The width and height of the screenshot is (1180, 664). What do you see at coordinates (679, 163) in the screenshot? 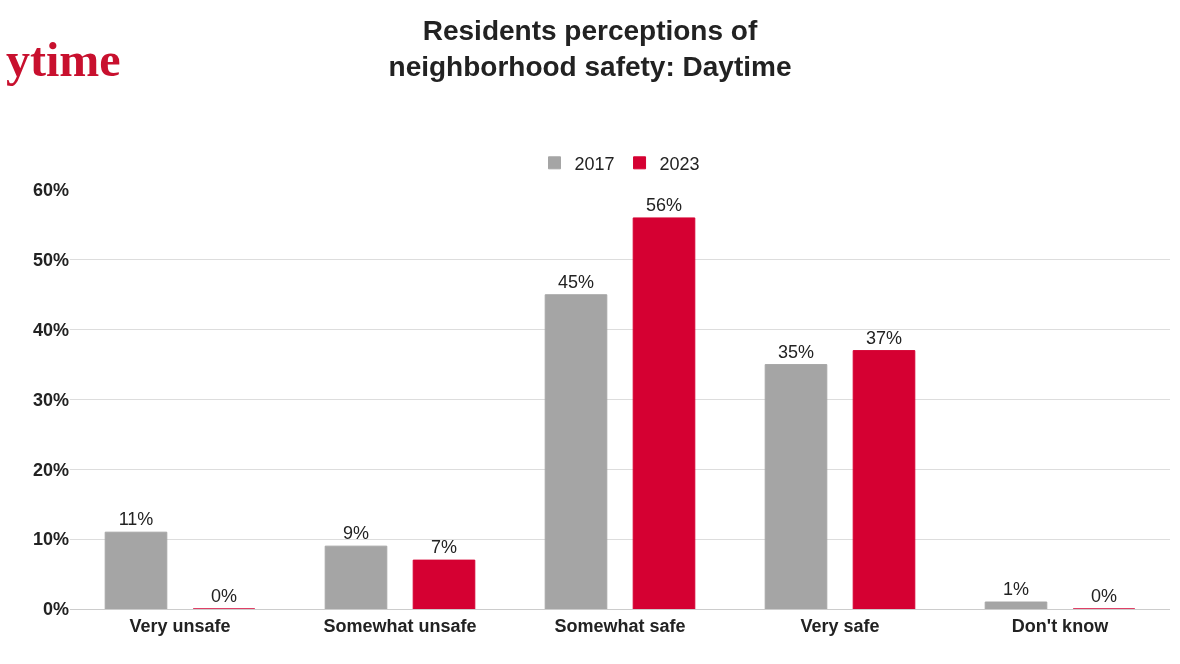
I see `legend-label: 2023` at bounding box center [679, 163].